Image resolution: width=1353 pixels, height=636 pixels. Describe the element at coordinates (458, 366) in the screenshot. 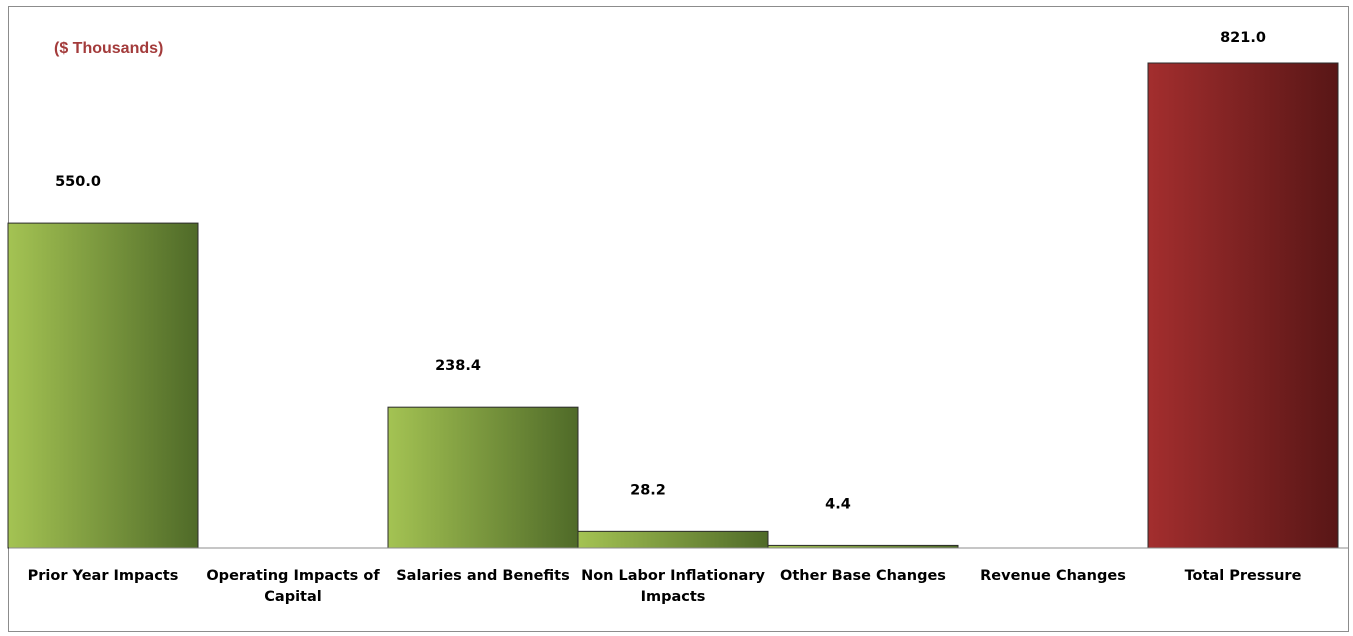

I see `data-label: 238.4` at that location.